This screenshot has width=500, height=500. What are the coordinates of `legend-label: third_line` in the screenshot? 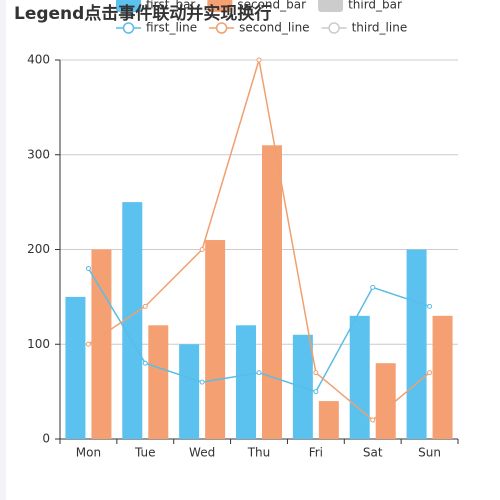 It's located at (380, 28).